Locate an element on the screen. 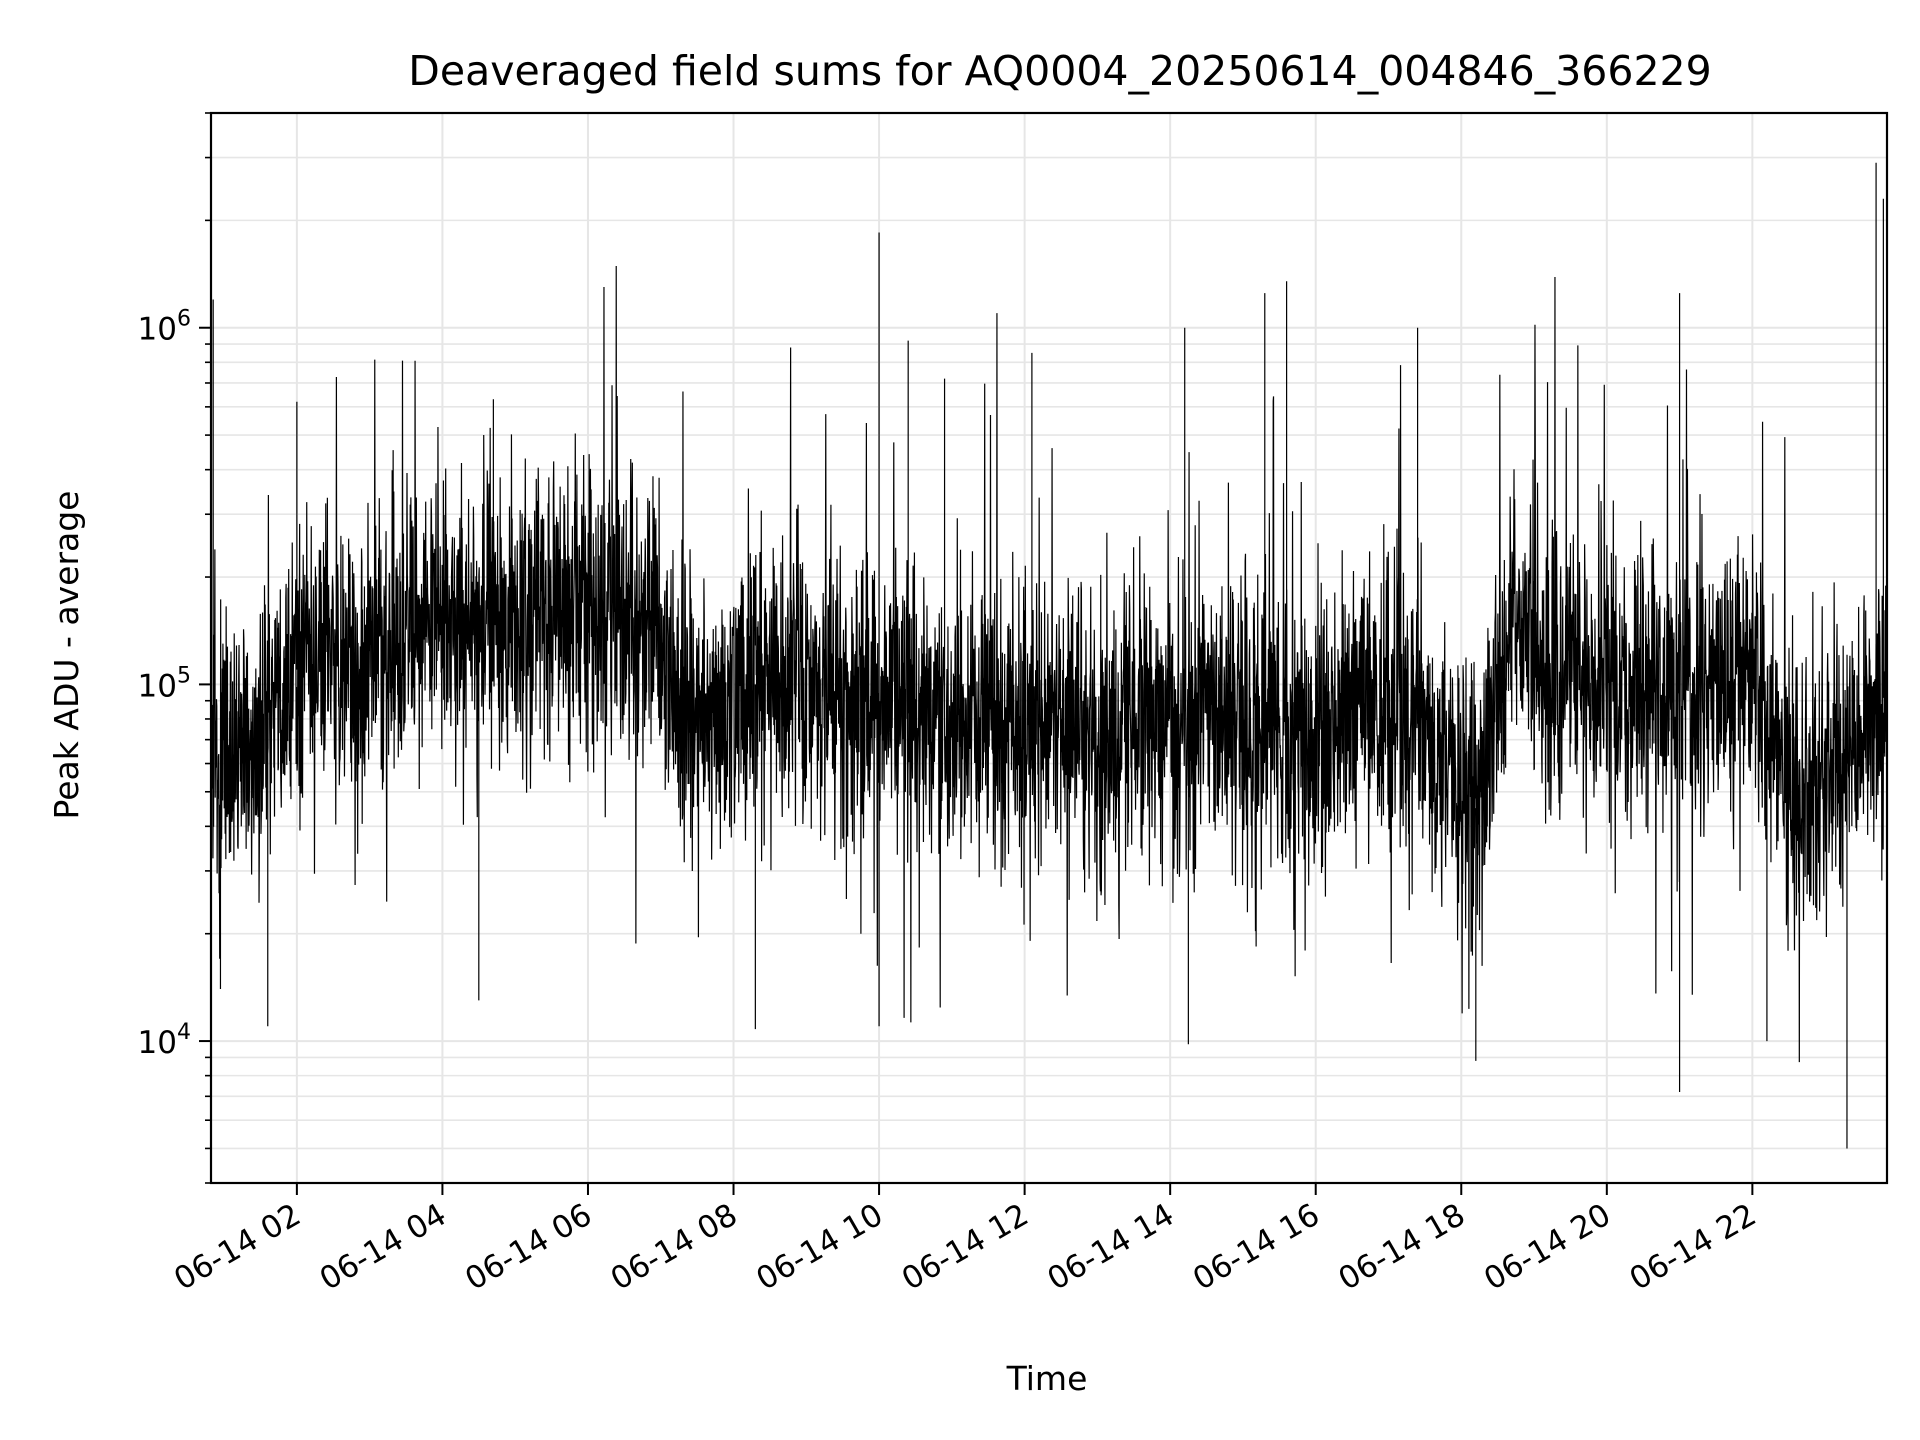  x-tick-label: 06-14 10 is located at coordinates (819, 1247).